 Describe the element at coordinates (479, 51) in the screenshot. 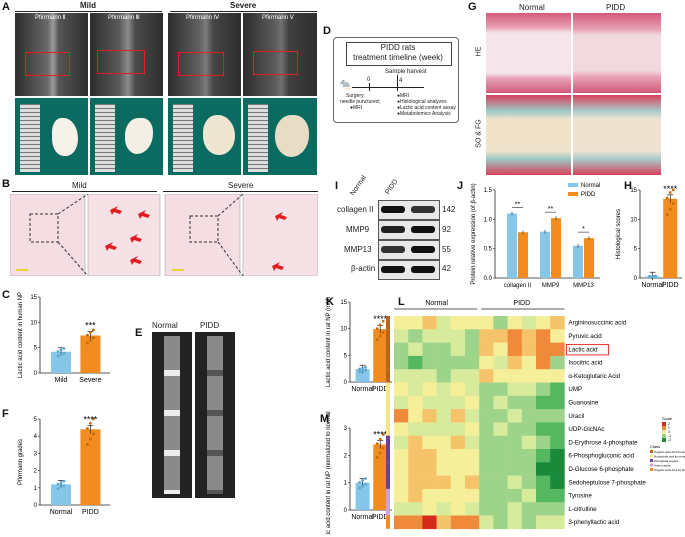

I see `g-row-label-he: HE` at that location.